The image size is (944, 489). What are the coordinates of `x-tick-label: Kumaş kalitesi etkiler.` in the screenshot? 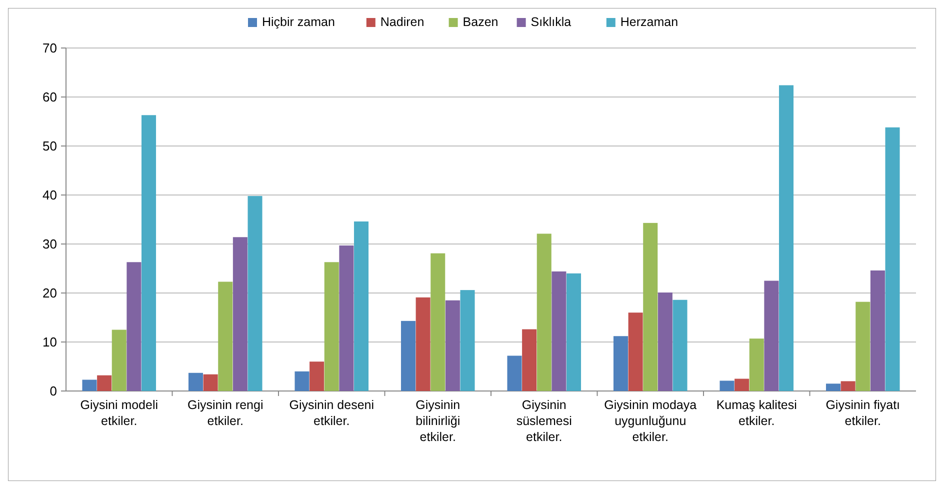 It's located at (756, 413).